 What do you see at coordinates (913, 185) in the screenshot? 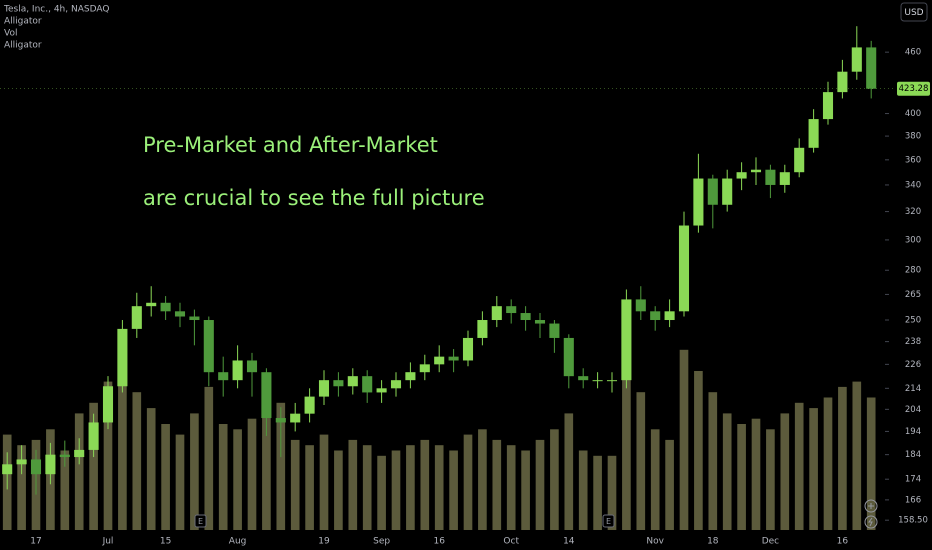
I see `y-tick-label: 340` at bounding box center [913, 185].